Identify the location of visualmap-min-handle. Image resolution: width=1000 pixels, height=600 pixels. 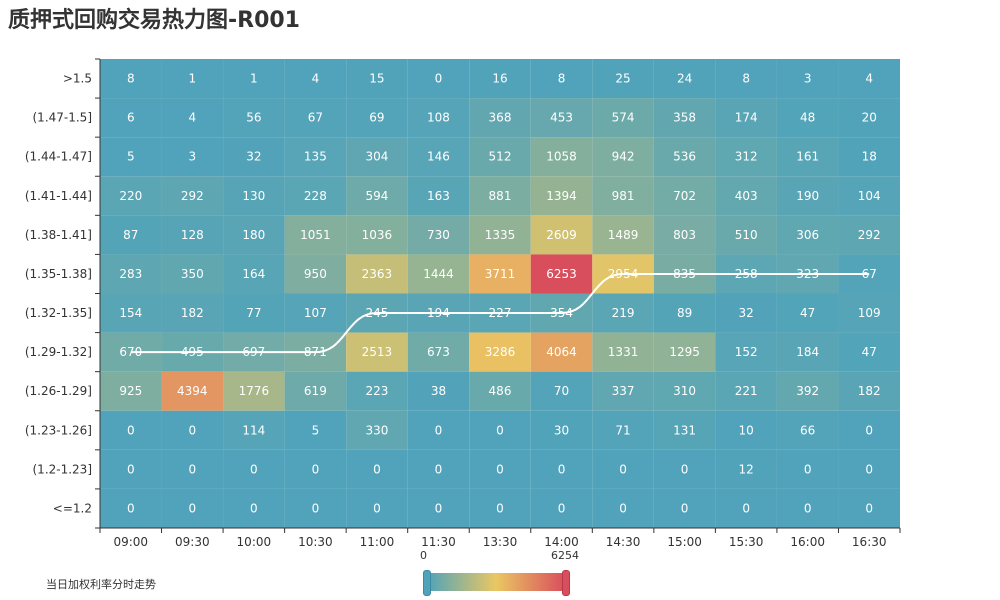
(427, 583).